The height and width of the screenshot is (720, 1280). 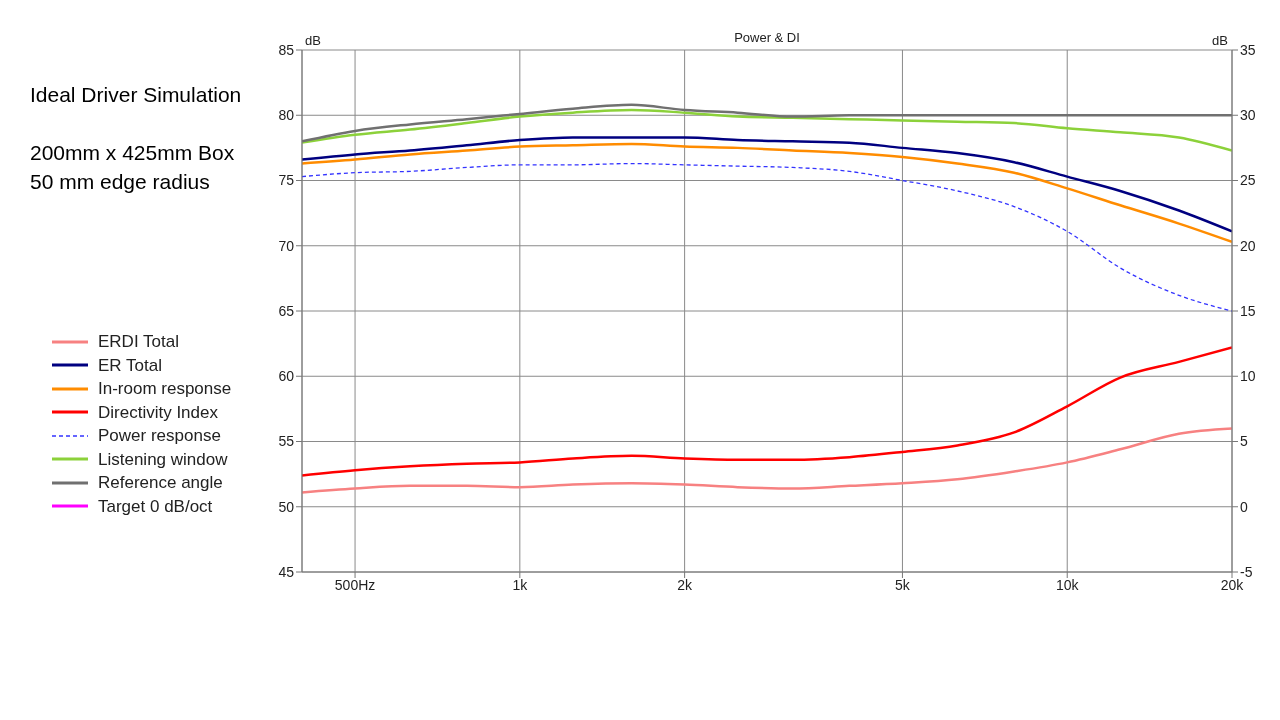 What do you see at coordinates (159, 436) in the screenshot?
I see `legend-label: Power response` at bounding box center [159, 436].